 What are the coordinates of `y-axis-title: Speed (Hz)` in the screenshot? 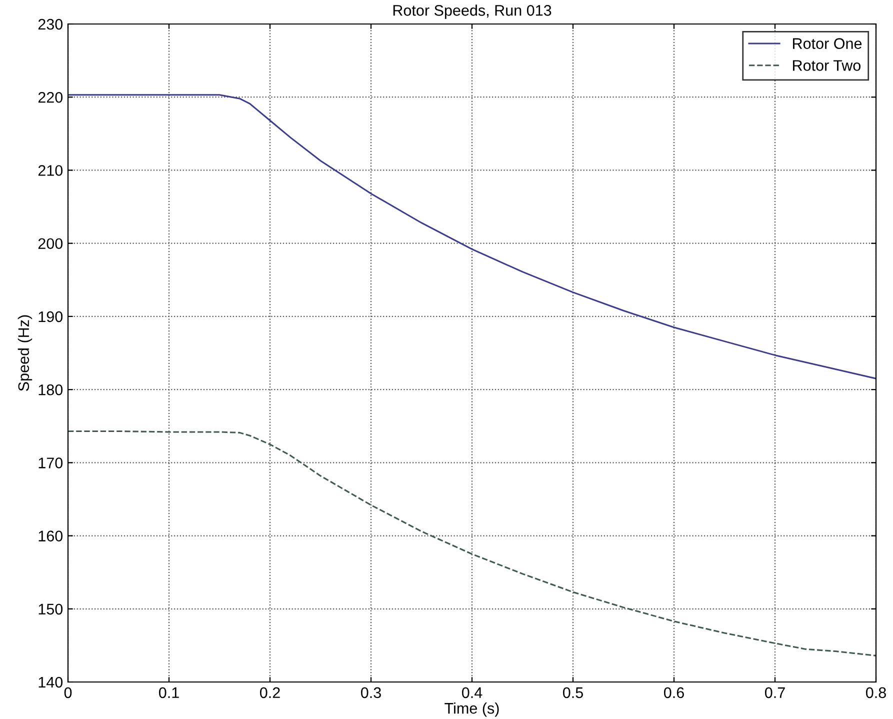 It's located at (25, 353).